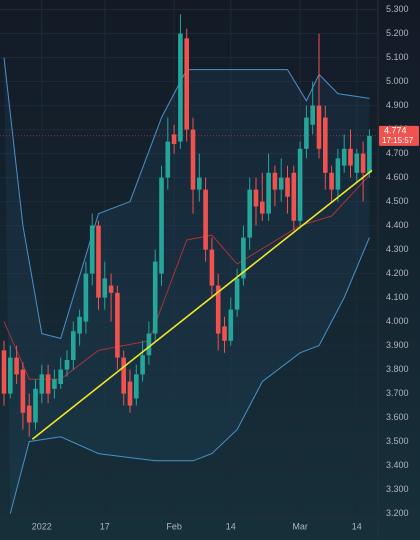 This screenshot has height=540, width=420. Describe the element at coordinates (397, 57) in the screenshot. I see `y-tick-label: 5.100` at that location.